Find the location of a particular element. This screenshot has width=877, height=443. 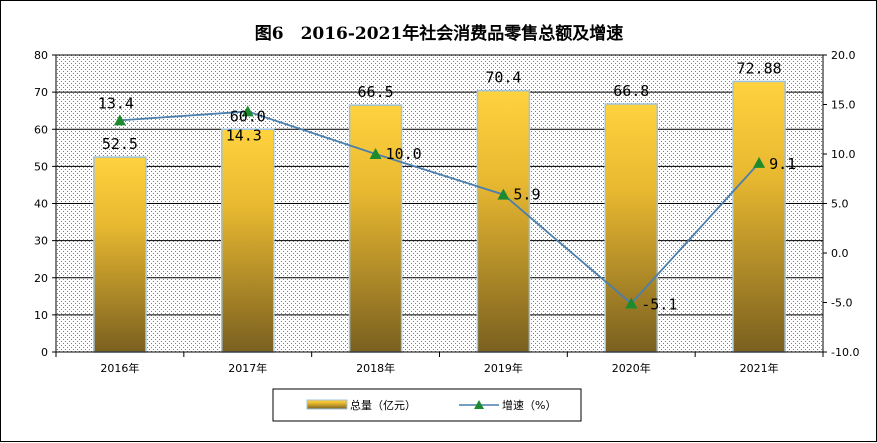

y-right-tick-label: 5.0 is located at coordinates (840, 204).